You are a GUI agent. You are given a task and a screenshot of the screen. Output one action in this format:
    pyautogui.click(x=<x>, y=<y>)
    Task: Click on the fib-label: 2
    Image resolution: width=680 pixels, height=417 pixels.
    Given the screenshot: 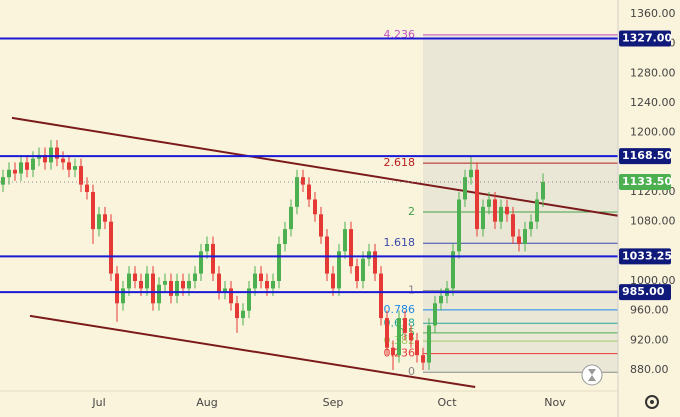 What is the action you would take?
    pyautogui.click(x=411, y=211)
    